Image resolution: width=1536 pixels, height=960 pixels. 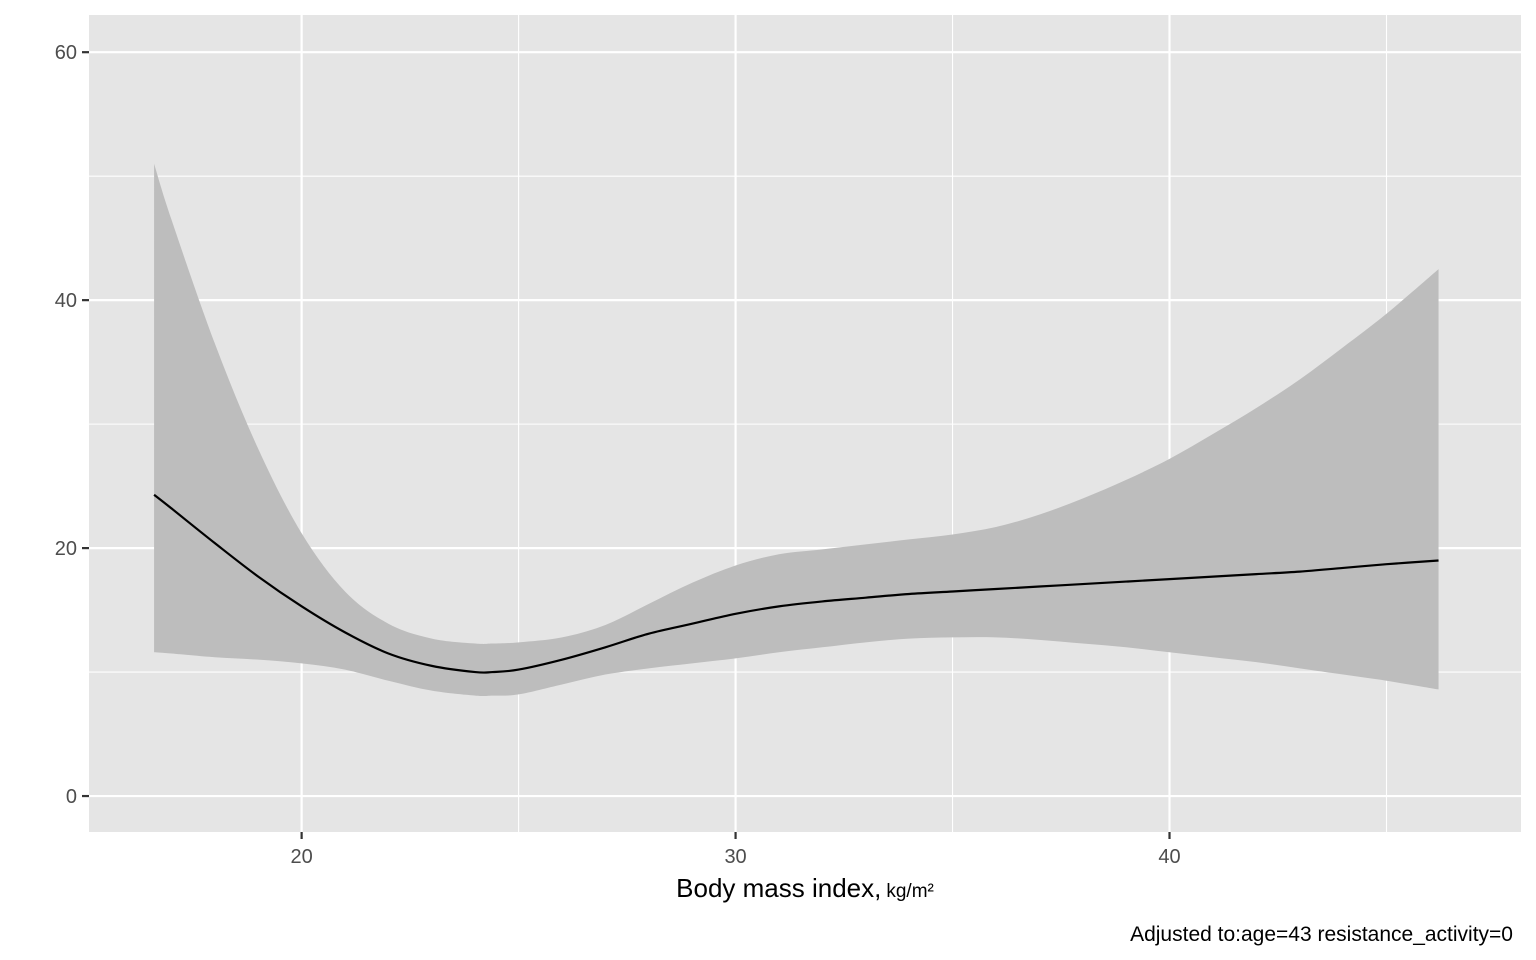 I want to click on y-axis: 0 20 40 60, so click(x=72, y=425).